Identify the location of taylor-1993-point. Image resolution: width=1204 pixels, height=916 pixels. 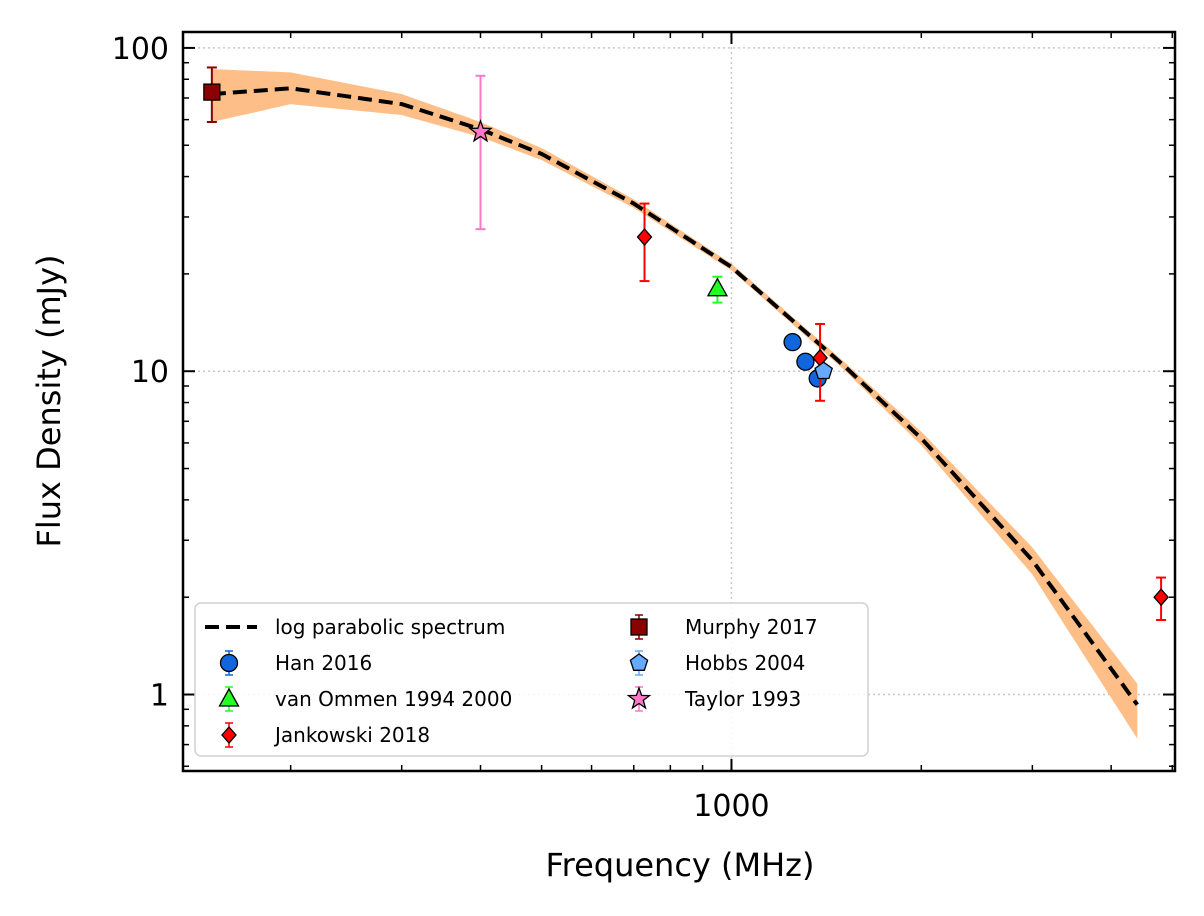
(480, 130).